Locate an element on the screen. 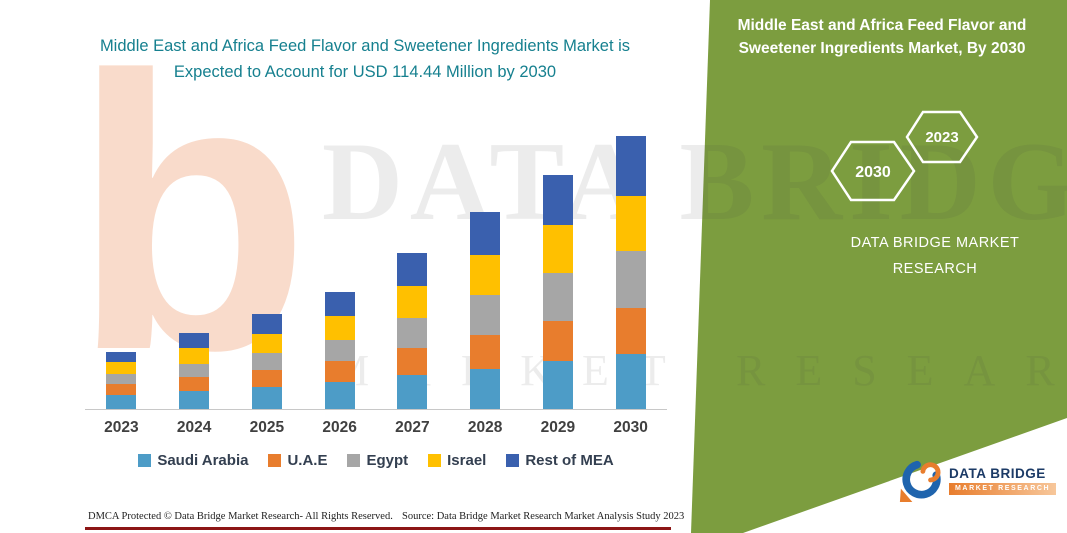 The height and width of the screenshot is (533, 1067). bar-segment-2025-israel is located at coordinates (266, 343).